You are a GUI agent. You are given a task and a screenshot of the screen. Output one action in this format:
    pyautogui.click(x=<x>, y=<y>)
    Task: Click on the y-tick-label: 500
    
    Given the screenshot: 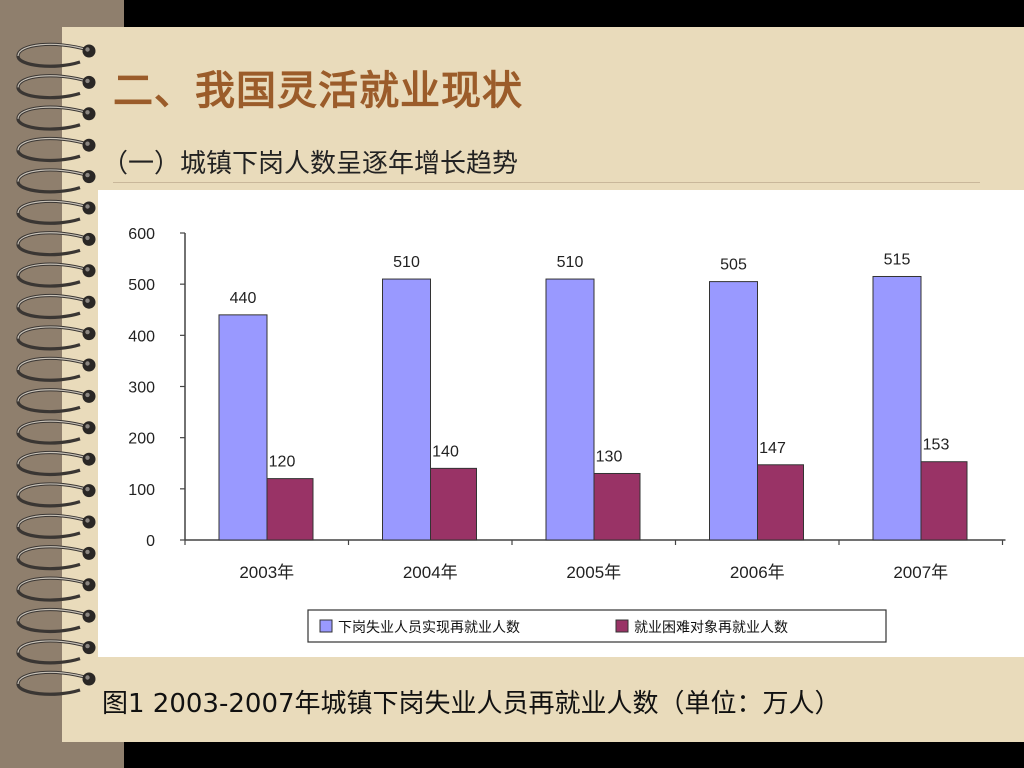 What is the action you would take?
    pyautogui.click(x=141, y=285)
    